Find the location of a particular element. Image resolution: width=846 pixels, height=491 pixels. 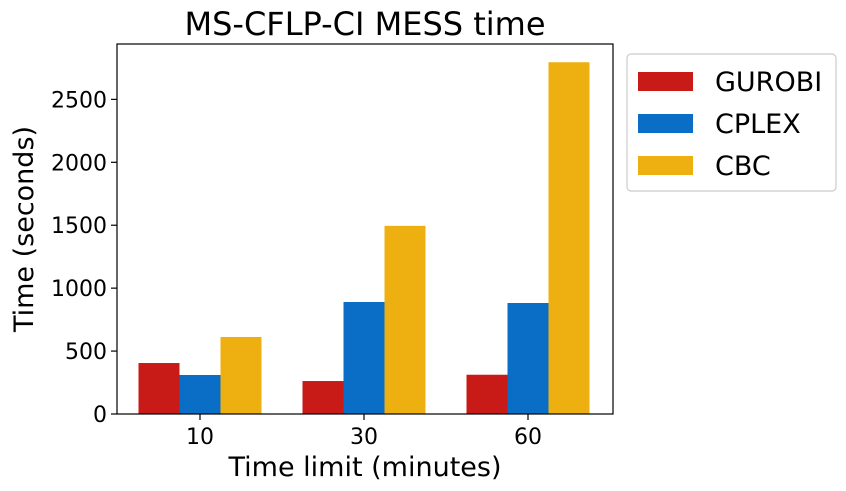

x-tick-label: 60 is located at coordinates (528, 437).